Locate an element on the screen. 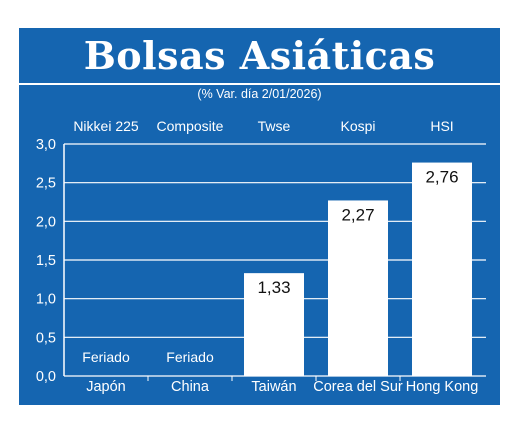 Image resolution: width=520 pixels, height=426 pixels. y-tick-label: 0,0 is located at coordinates (46, 377).